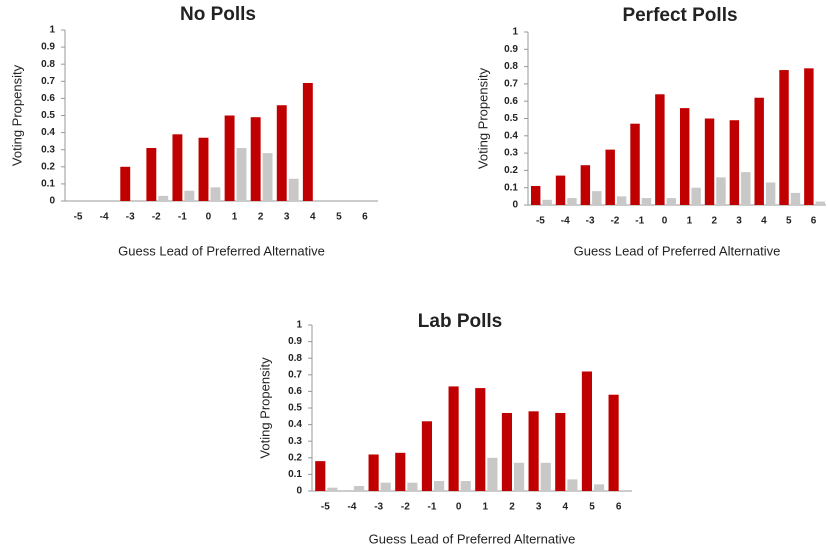 This screenshot has width=828, height=550. Describe the element at coordinates (460, 321) in the screenshot. I see `chart-title: Lab Polls` at that location.